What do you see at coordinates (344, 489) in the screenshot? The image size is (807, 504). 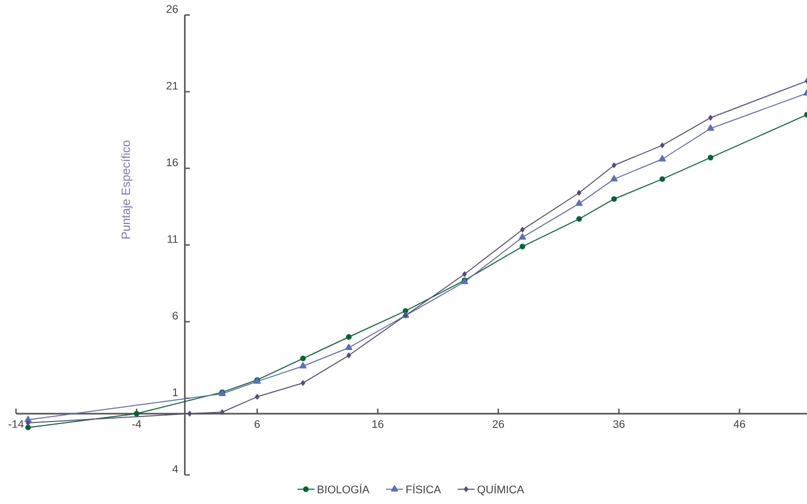 I see `legend-label: BIOLOGÍA` at bounding box center [344, 489].